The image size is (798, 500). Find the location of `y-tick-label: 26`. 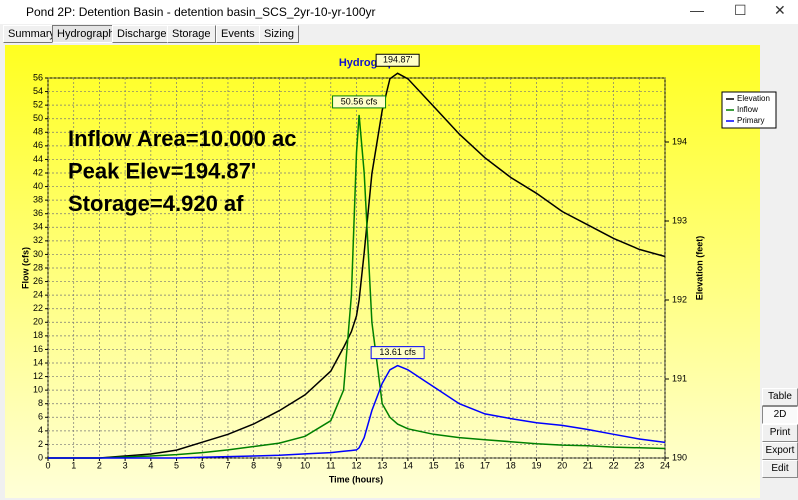

y-tick-label: 26 is located at coordinates (38, 281).